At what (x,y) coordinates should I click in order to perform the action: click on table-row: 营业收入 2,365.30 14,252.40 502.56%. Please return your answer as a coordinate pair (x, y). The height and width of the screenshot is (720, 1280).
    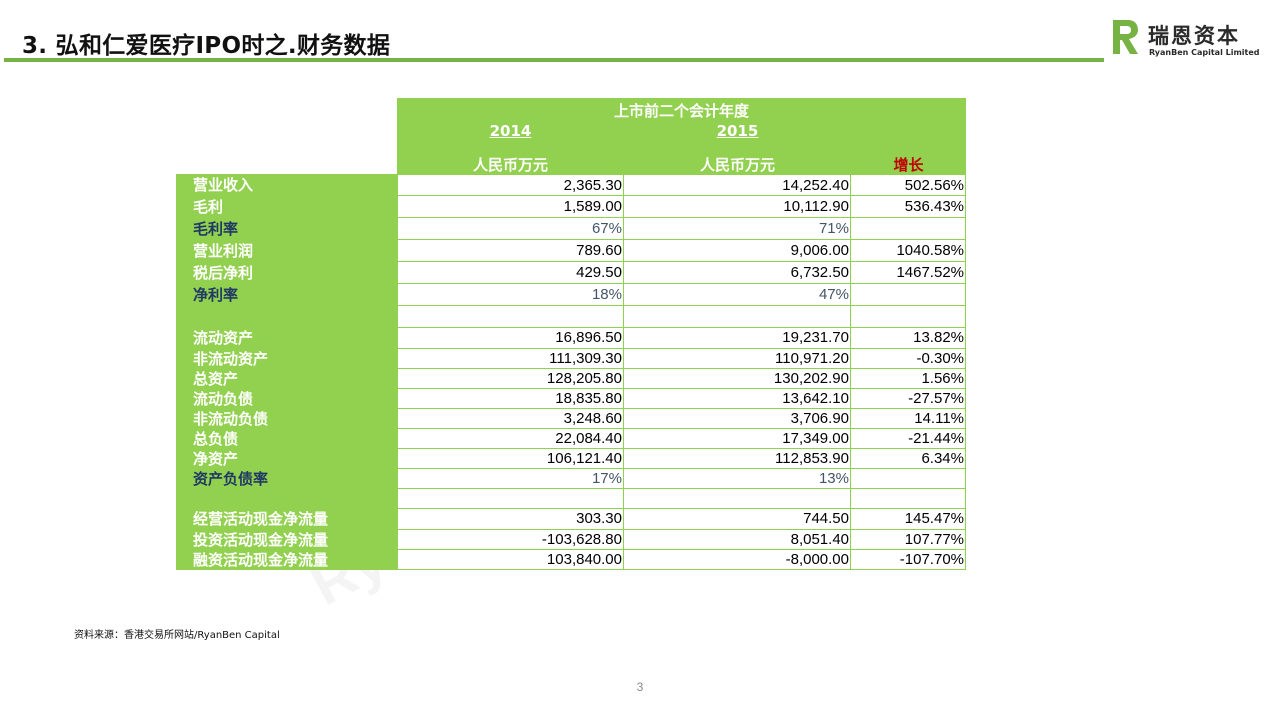
    Looking at the image, I should click on (571, 185).